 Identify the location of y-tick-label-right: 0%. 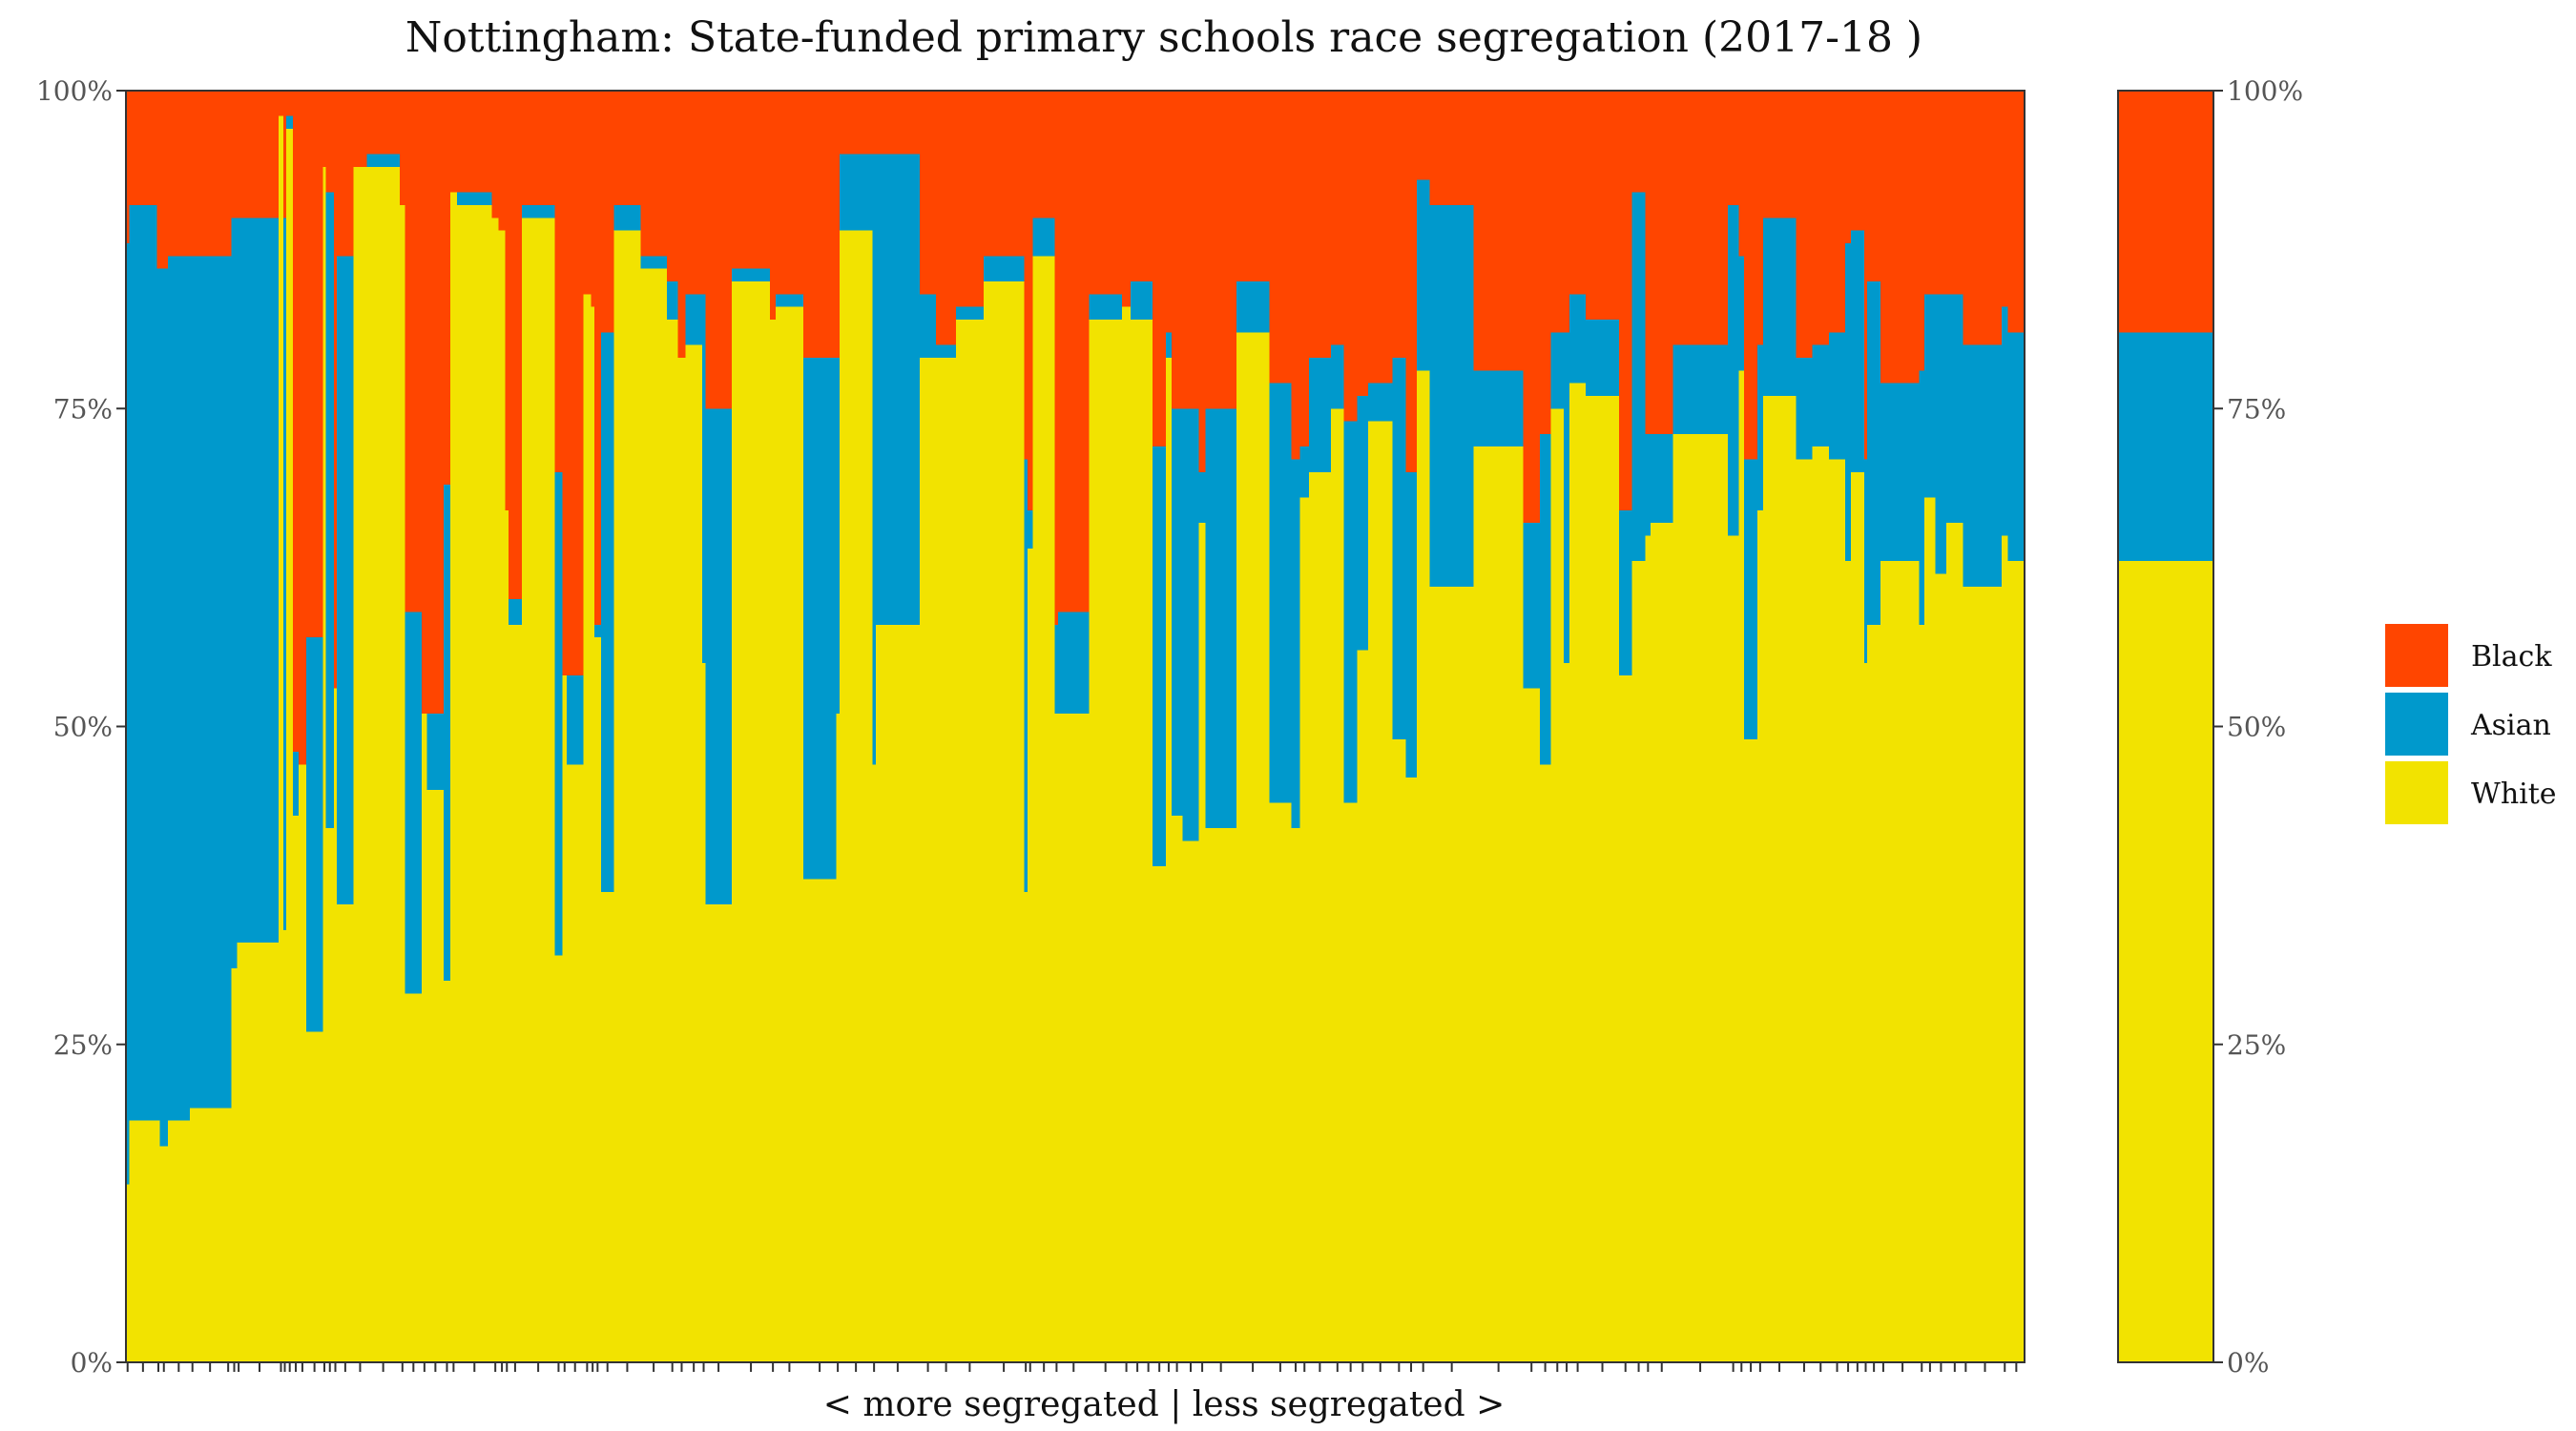
(2248, 1363).